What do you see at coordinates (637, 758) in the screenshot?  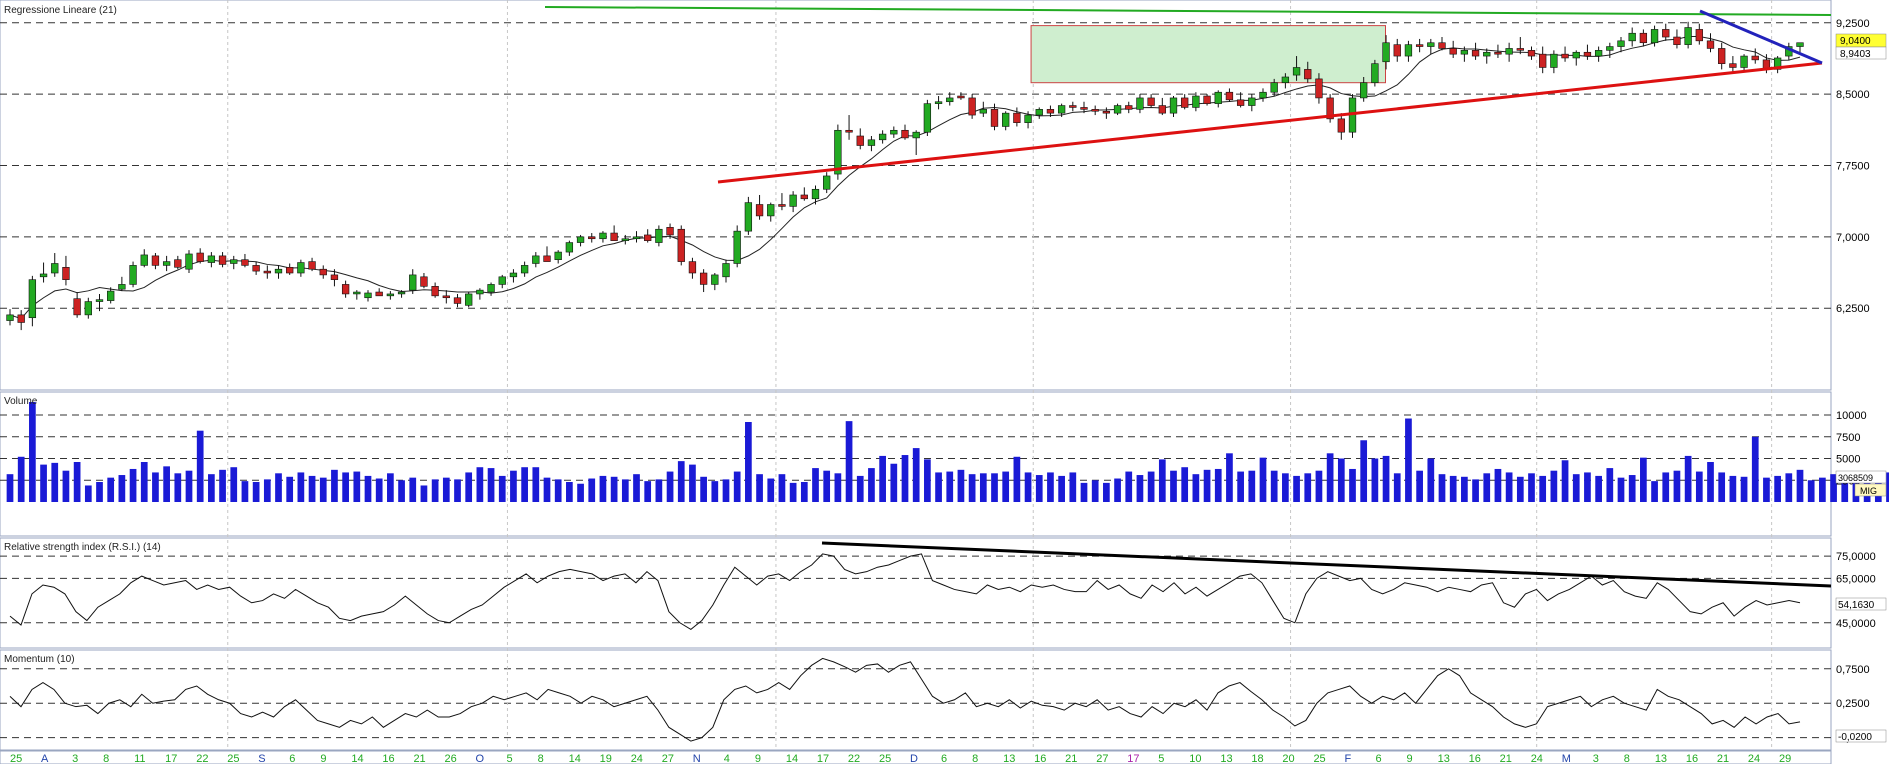 I see `date-label: 24` at bounding box center [637, 758].